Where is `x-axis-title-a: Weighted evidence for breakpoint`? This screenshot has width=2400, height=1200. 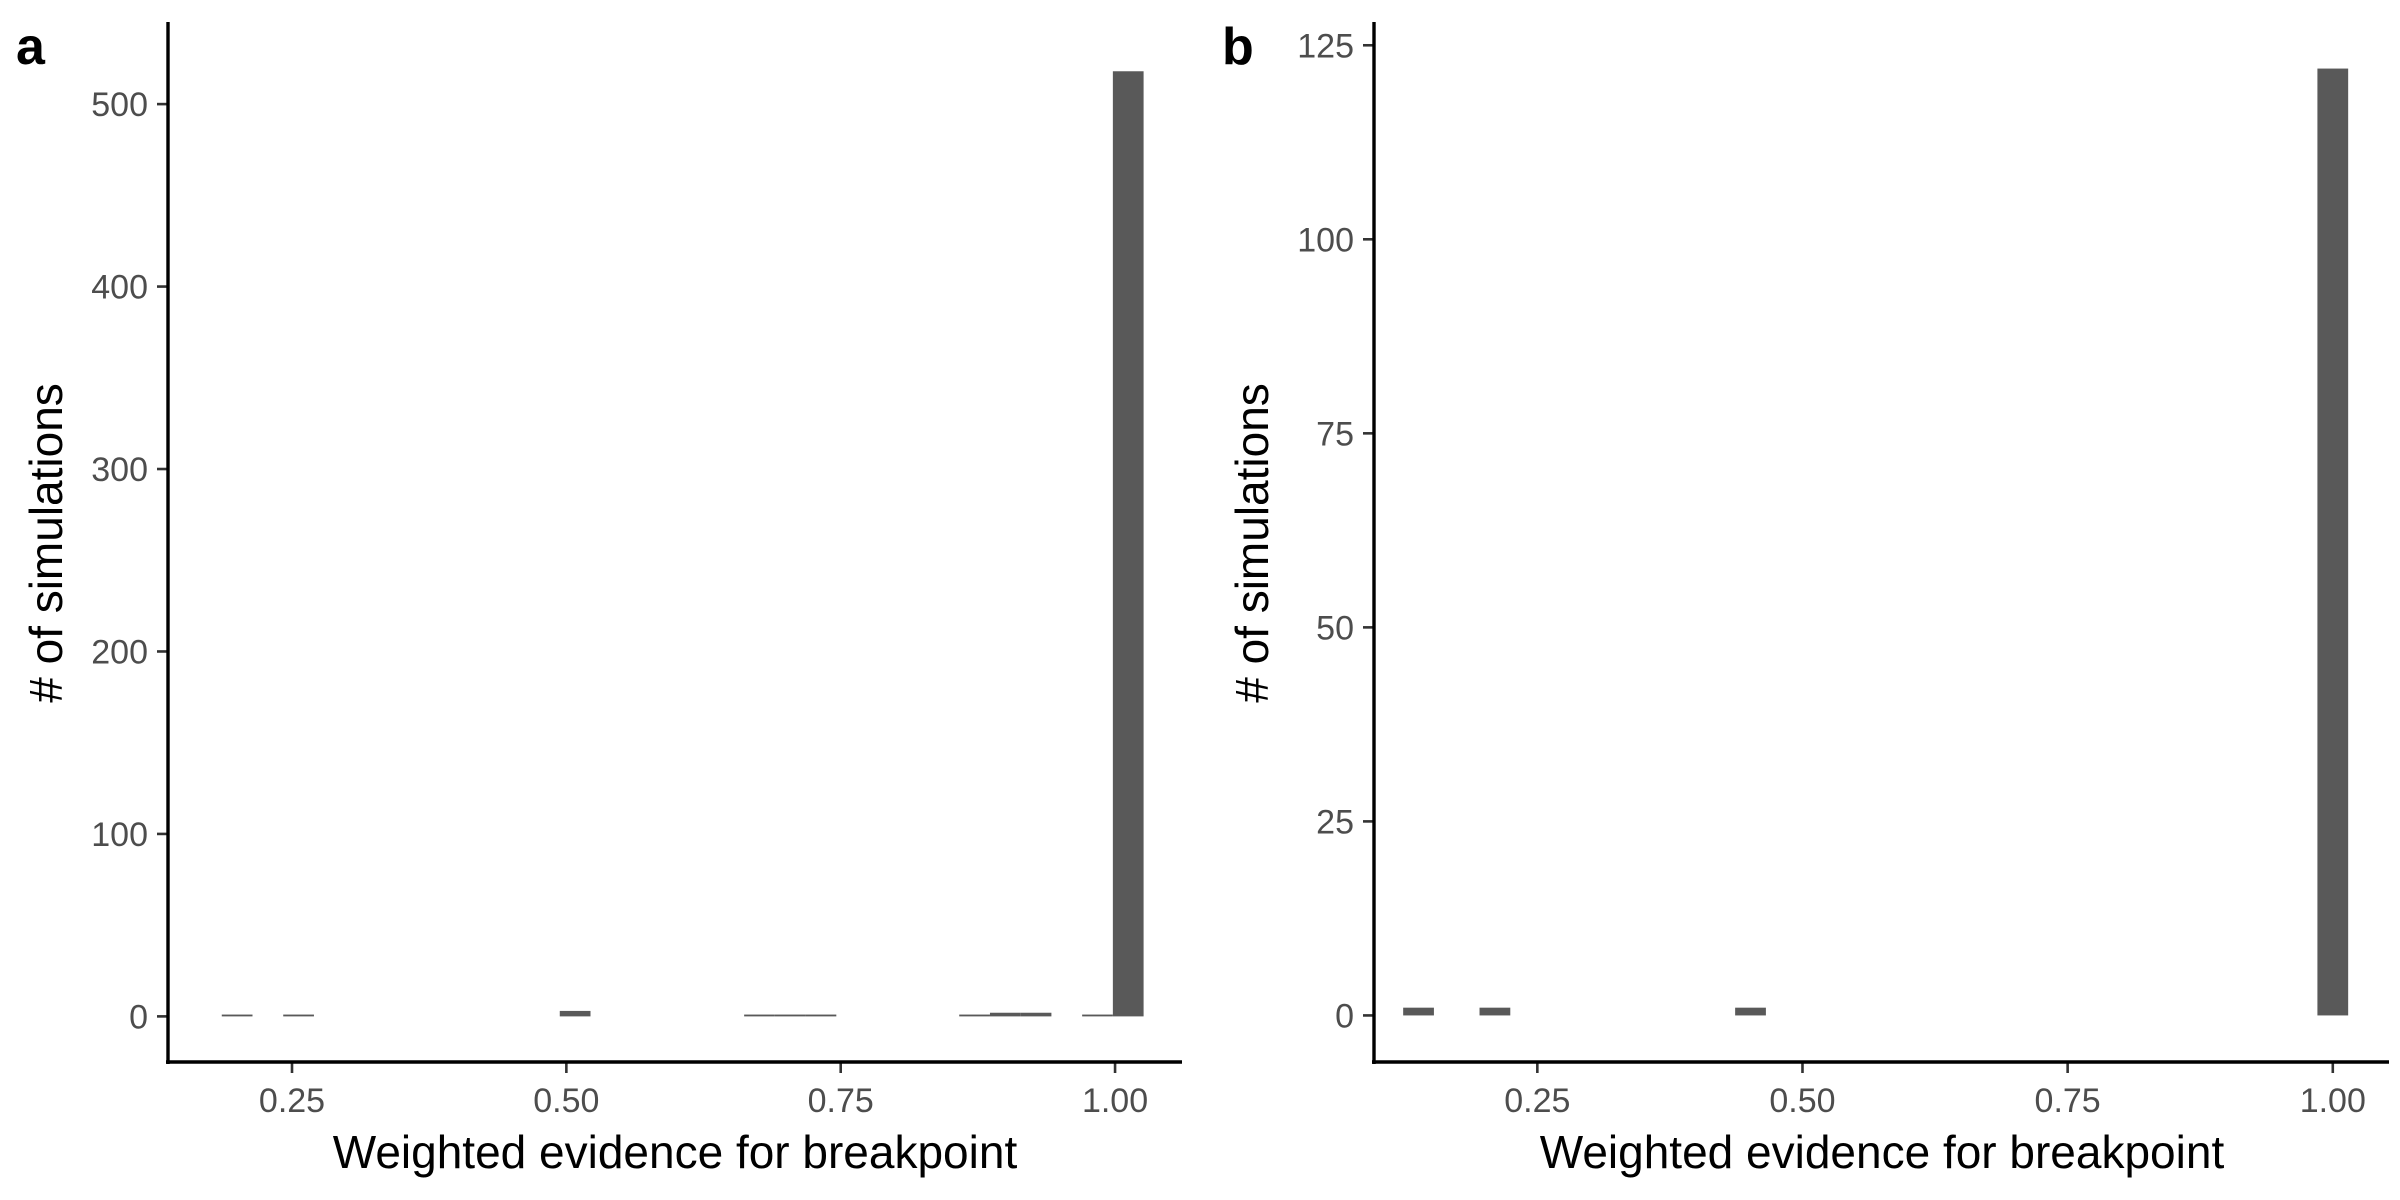 x-axis-title-a: Weighted evidence for breakpoint is located at coordinates (675, 1152).